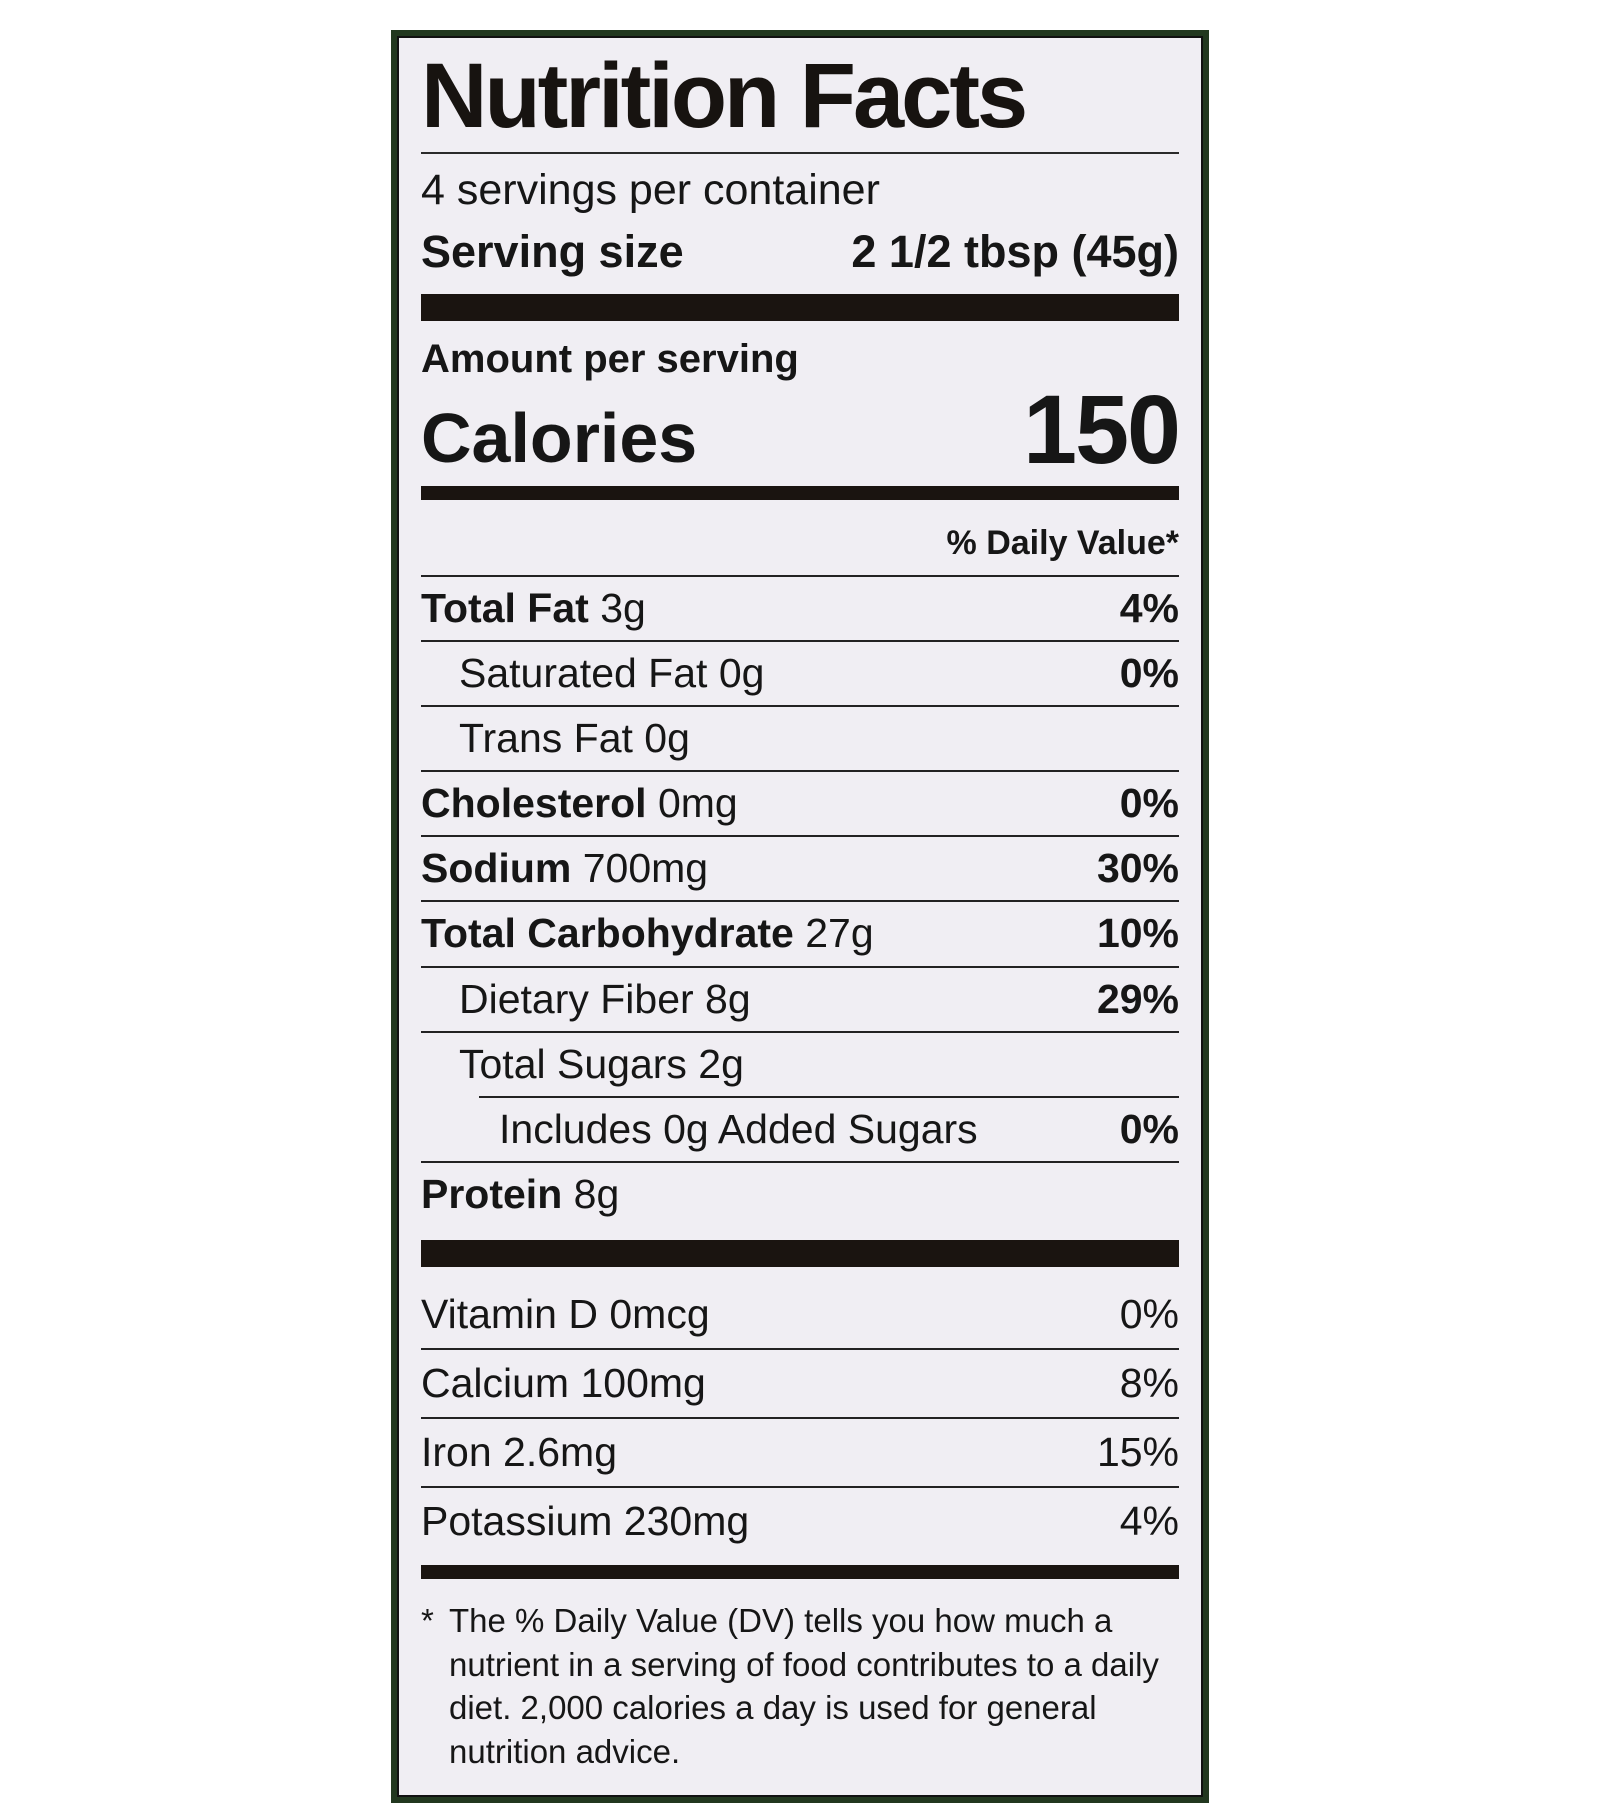 The width and height of the screenshot is (1600, 1803). I want to click on vitamin-row-vitamin-d: Vitamin D 0mcg 0%, so click(800, 1314).